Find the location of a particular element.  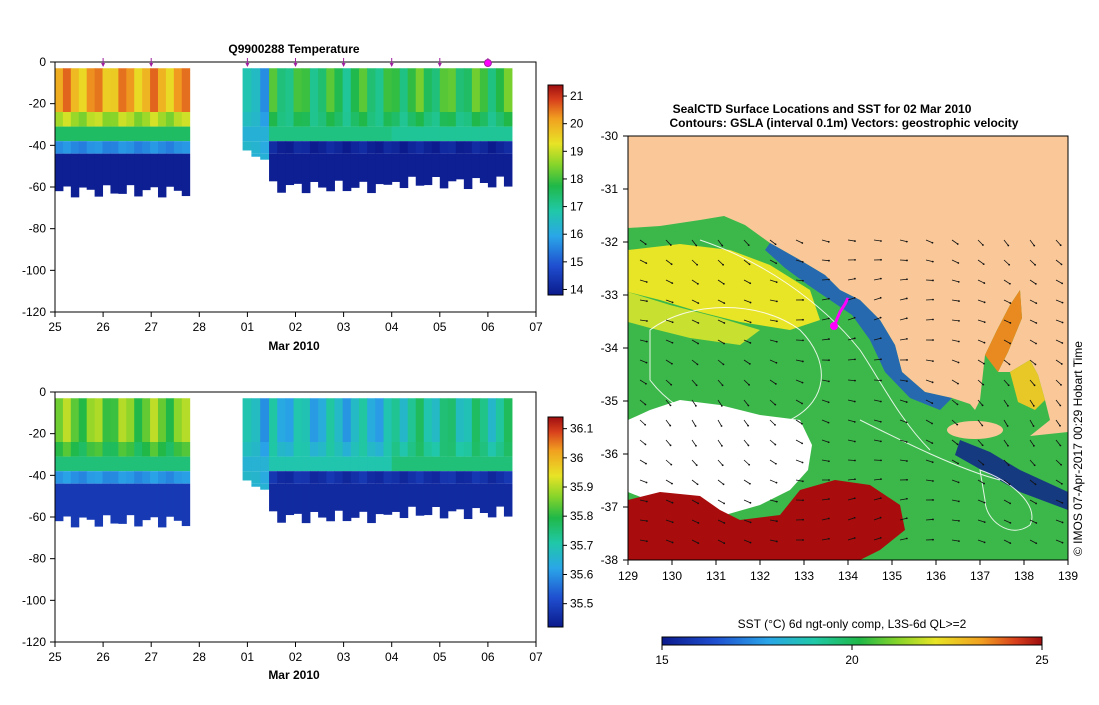

x-tick-label: 07 is located at coordinates (536, 327).